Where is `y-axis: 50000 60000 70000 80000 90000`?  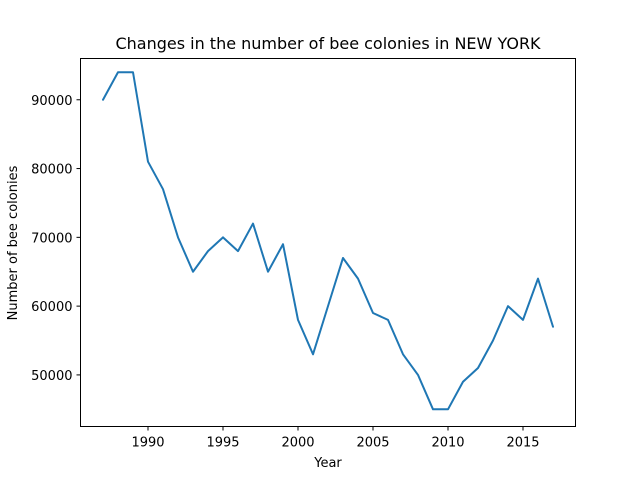 y-axis: 50000 60000 70000 80000 90000 is located at coordinates (56, 239).